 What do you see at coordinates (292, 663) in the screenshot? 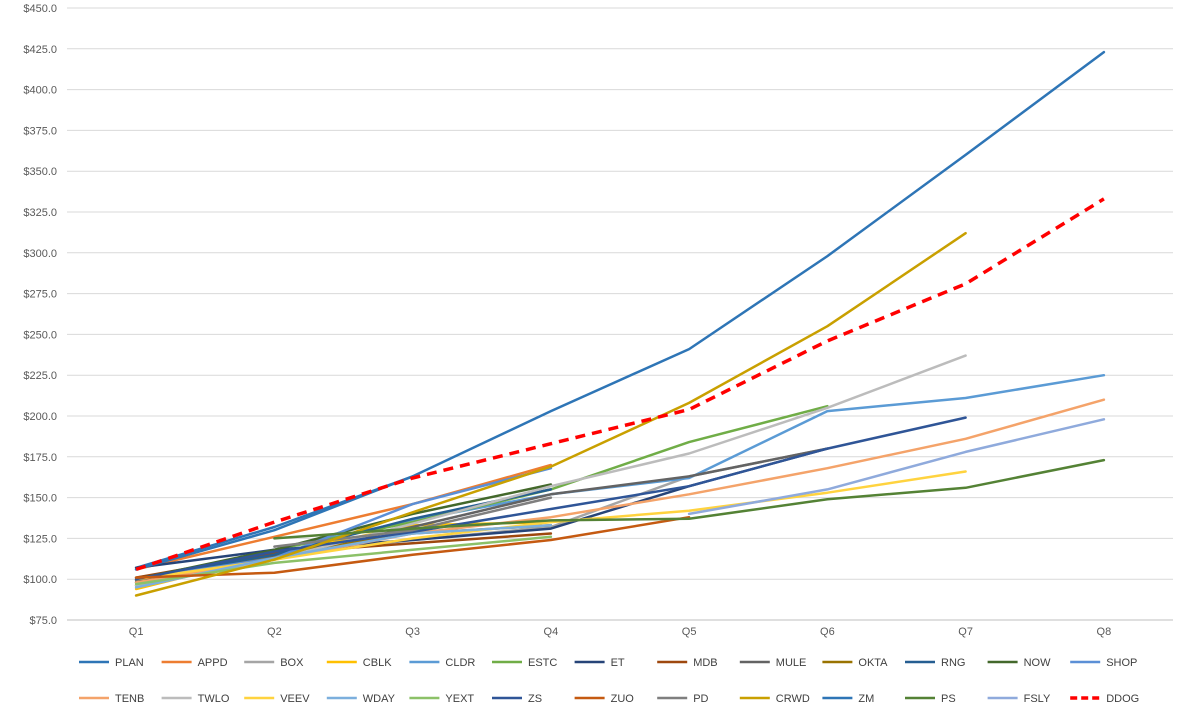
I see `legend-label: BOX` at bounding box center [292, 663].